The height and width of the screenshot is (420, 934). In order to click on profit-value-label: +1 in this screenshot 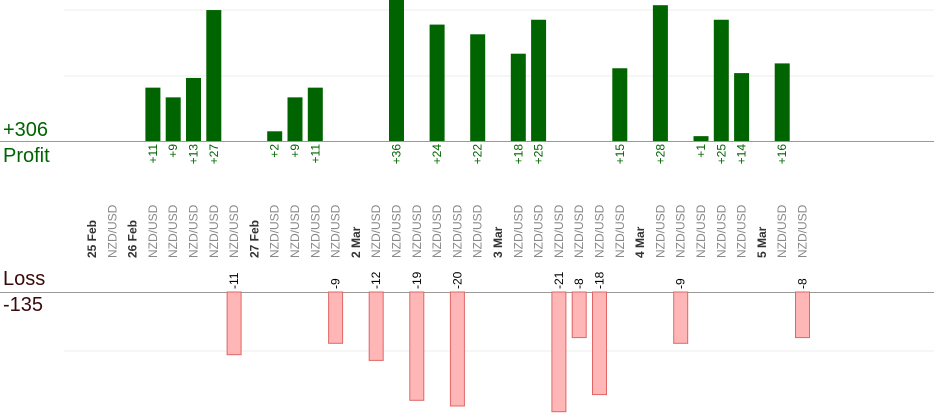, I will do `click(701, 151)`.